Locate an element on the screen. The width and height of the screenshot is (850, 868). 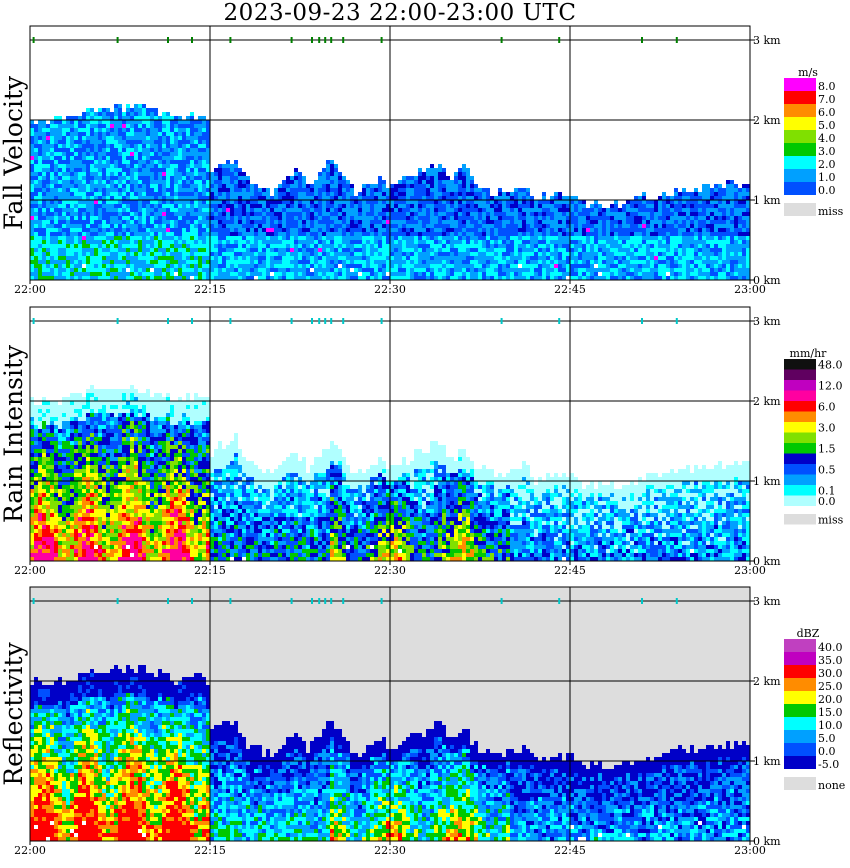
legend-label: 3.0 is located at coordinates (827, 151).